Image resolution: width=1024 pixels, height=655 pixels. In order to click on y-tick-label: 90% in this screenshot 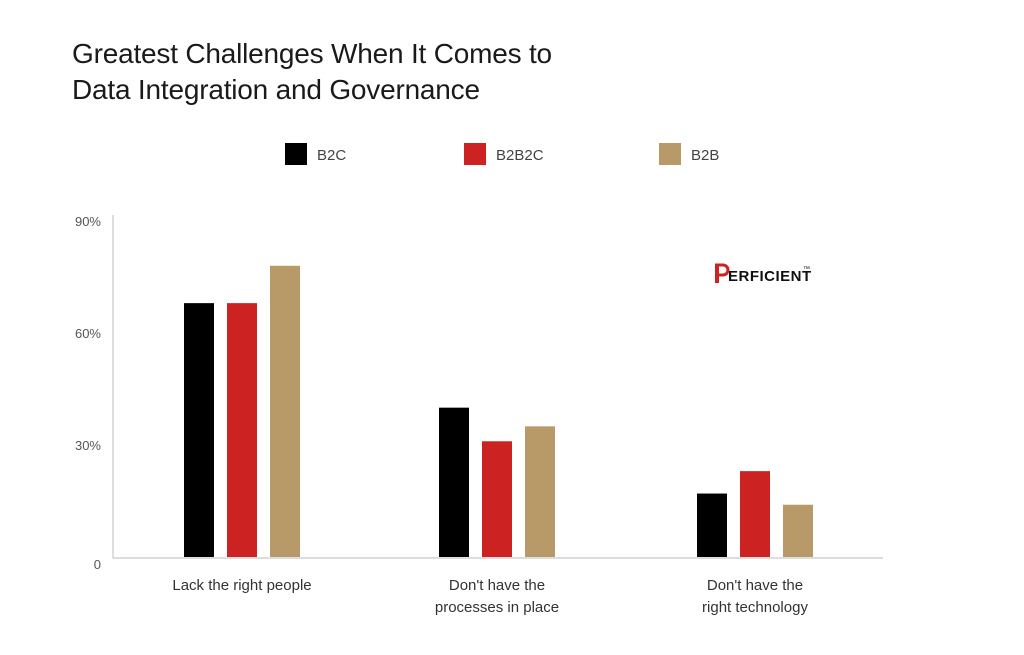, I will do `click(88, 221)`.